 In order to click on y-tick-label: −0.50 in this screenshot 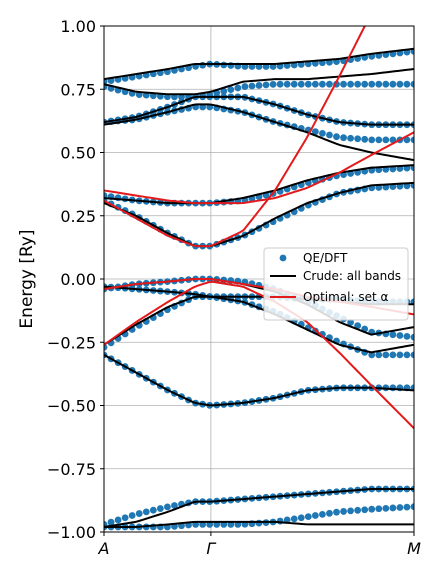, I will do `click(71, 406)`.